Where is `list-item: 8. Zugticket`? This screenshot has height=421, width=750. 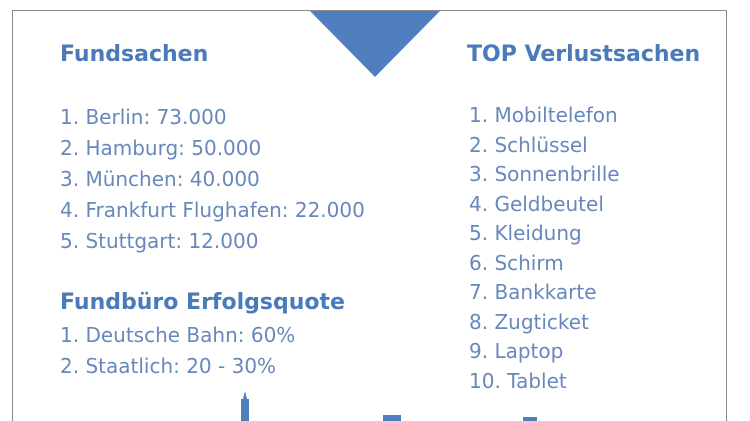
list-item: 8. Zugticket is located at coordinates (529, 321).